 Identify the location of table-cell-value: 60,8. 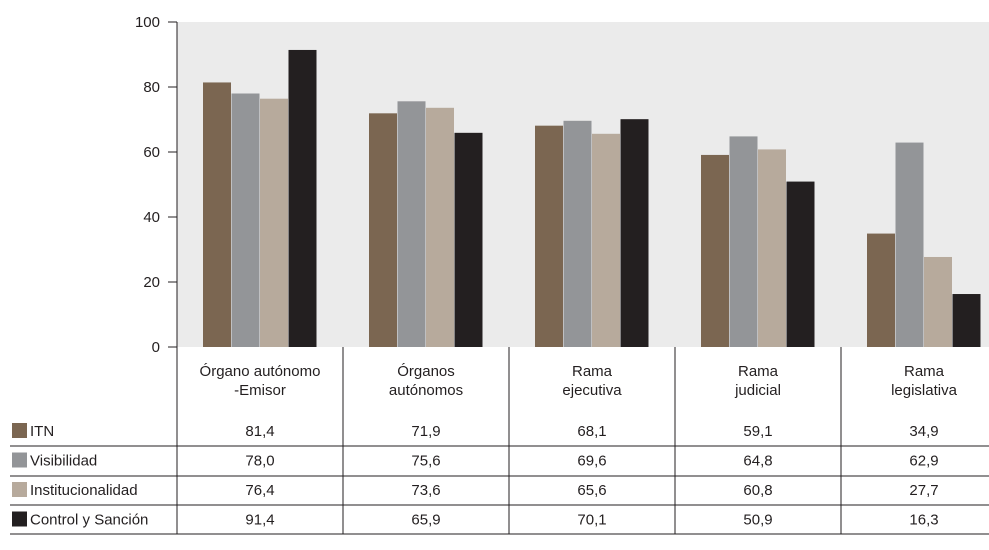
(757, 490).